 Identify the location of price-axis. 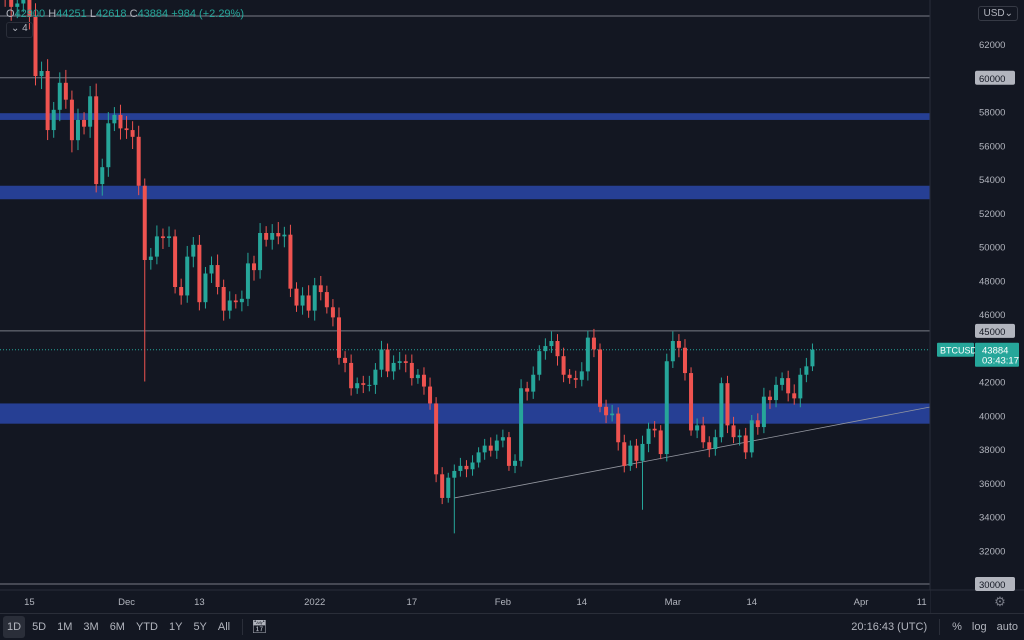
(977, 295).